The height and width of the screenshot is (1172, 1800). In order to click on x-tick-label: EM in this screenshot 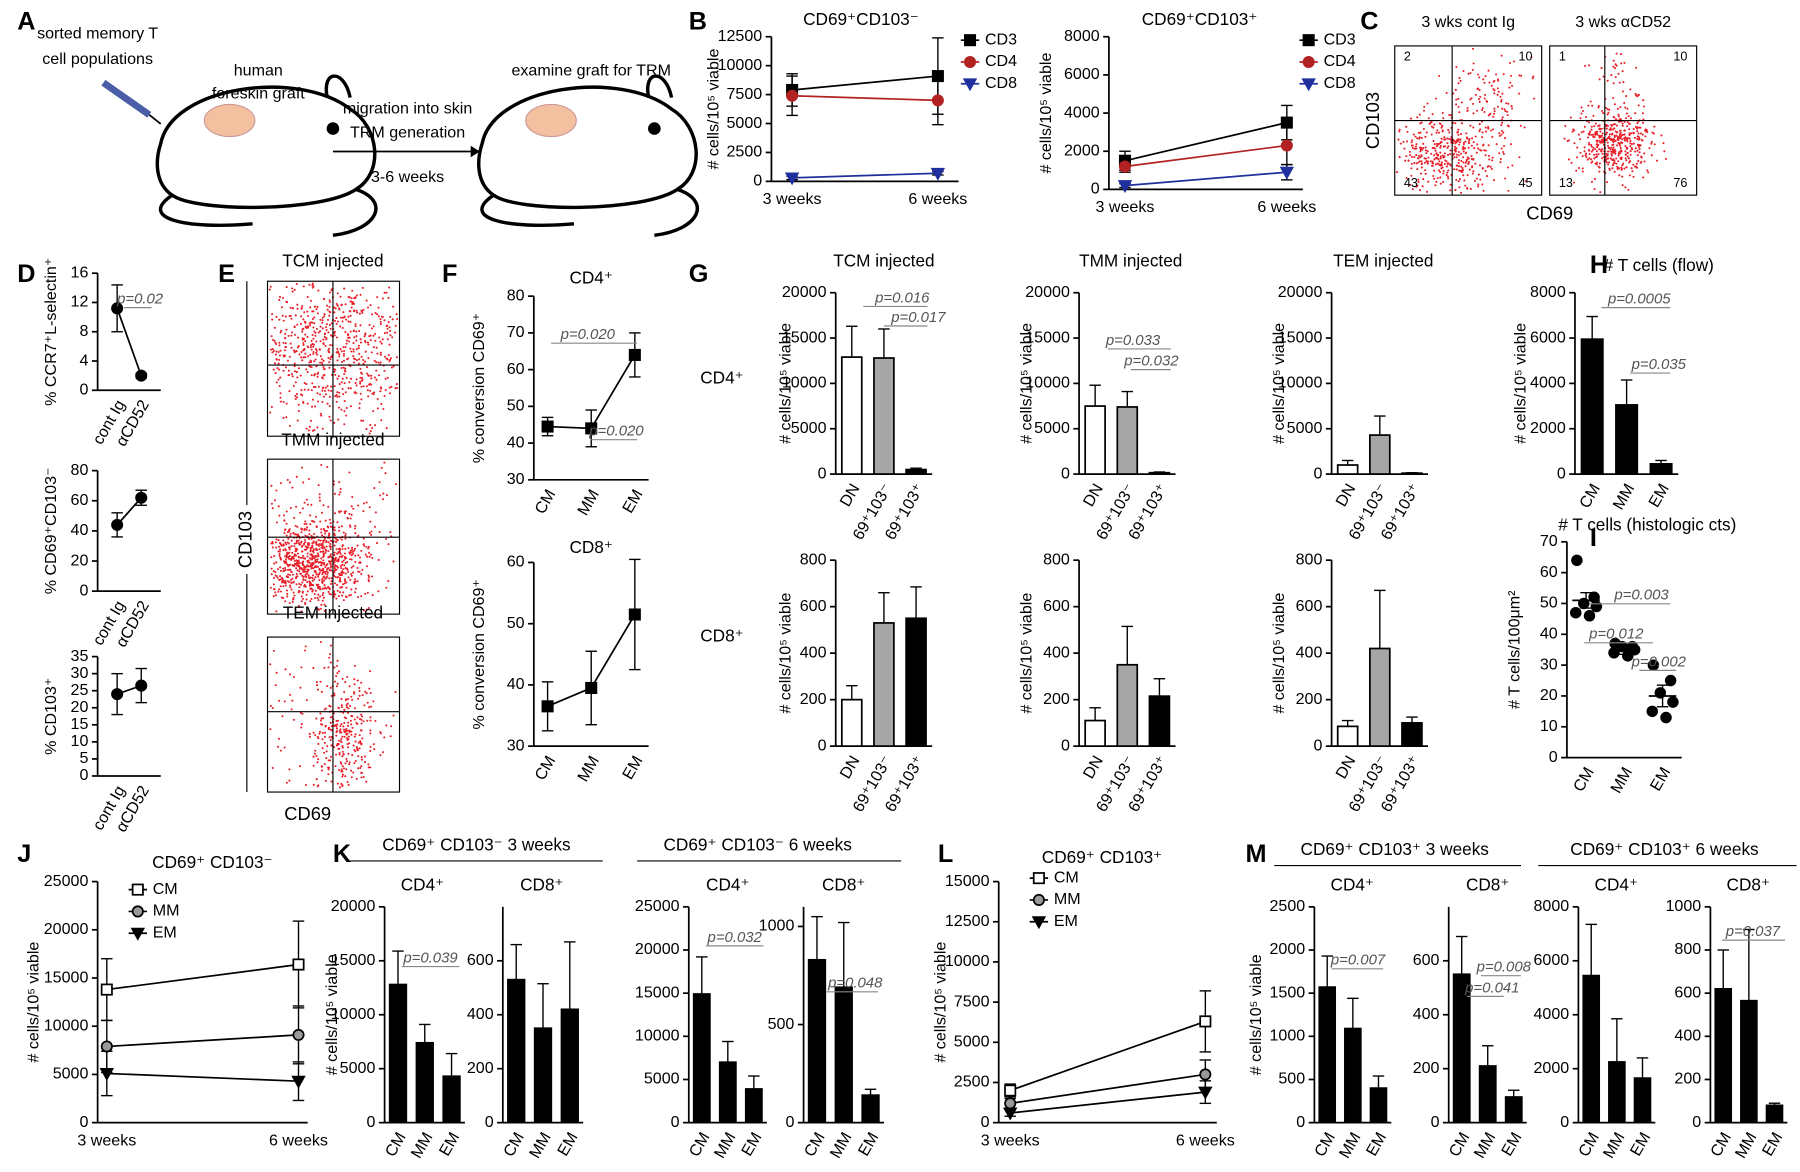, I will do `click(869, 1144)`.